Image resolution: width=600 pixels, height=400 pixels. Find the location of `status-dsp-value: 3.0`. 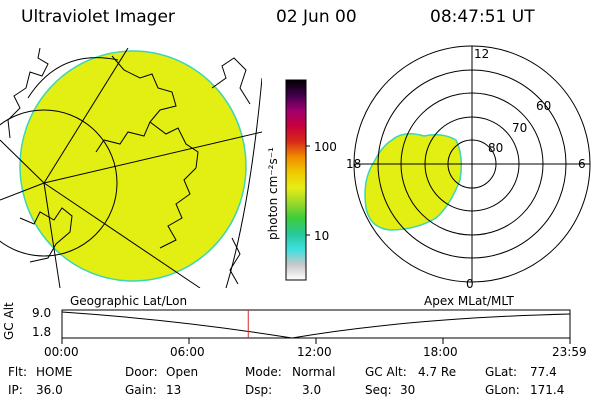

status-dsp-value: 3.0 is located at coordinates (312, 390).